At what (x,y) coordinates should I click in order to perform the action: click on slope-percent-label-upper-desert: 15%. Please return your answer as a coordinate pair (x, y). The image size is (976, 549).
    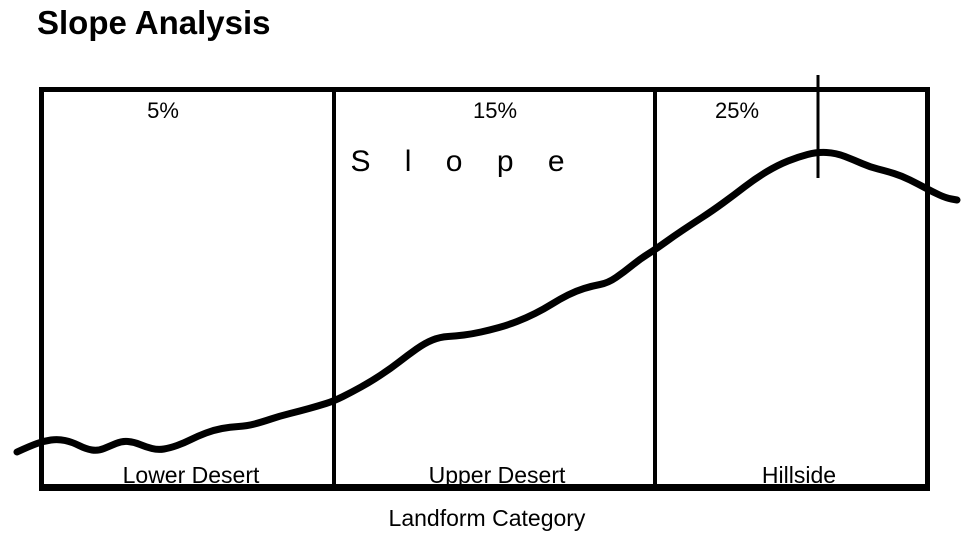
    Looking at the image, I should click on (495, 110).